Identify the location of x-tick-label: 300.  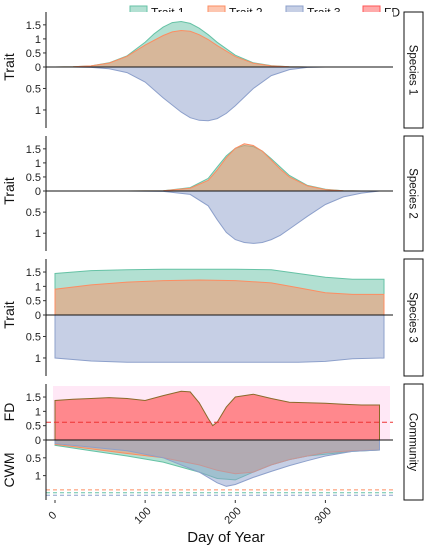
(323, 515).